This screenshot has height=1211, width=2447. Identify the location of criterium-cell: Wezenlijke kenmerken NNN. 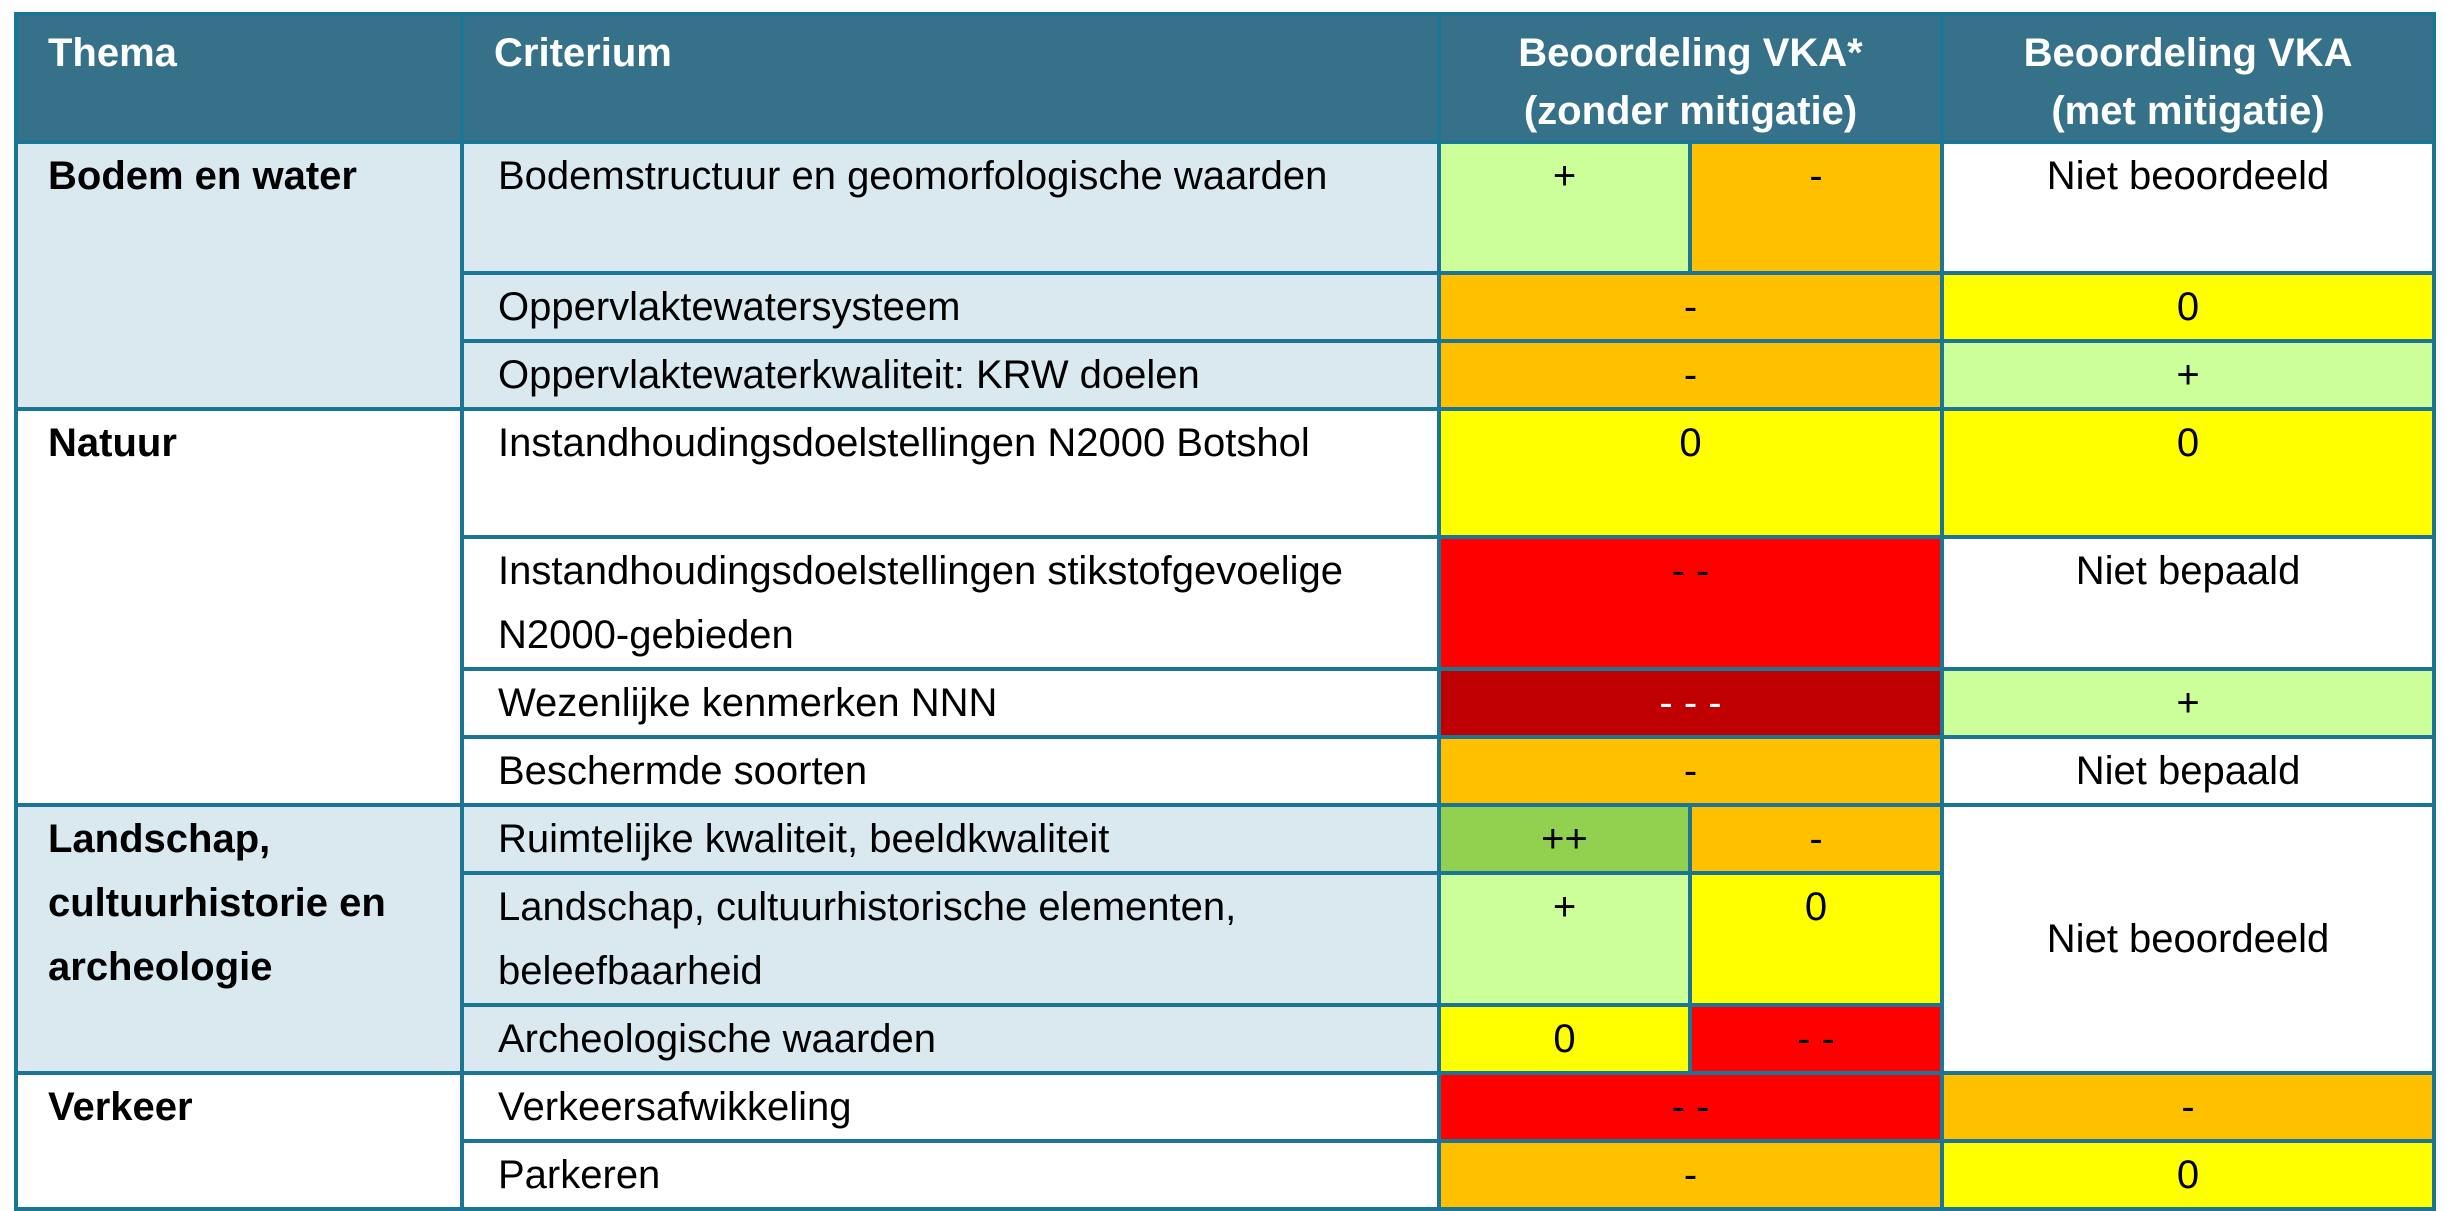
(950, 703).